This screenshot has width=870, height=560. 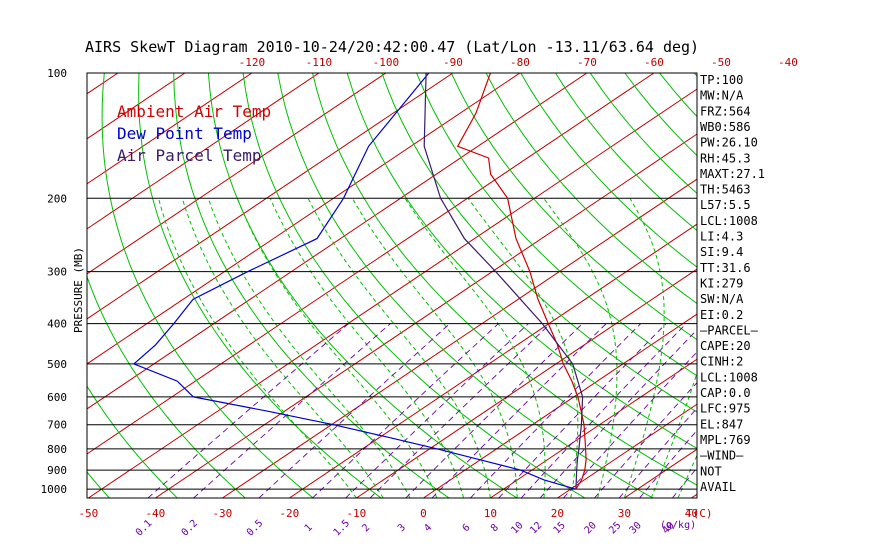 What do you see at coordinates (194, 111) in the screenshot?
I see `legend-item: Ambient Air Temp` at bounding box center [194, 111].